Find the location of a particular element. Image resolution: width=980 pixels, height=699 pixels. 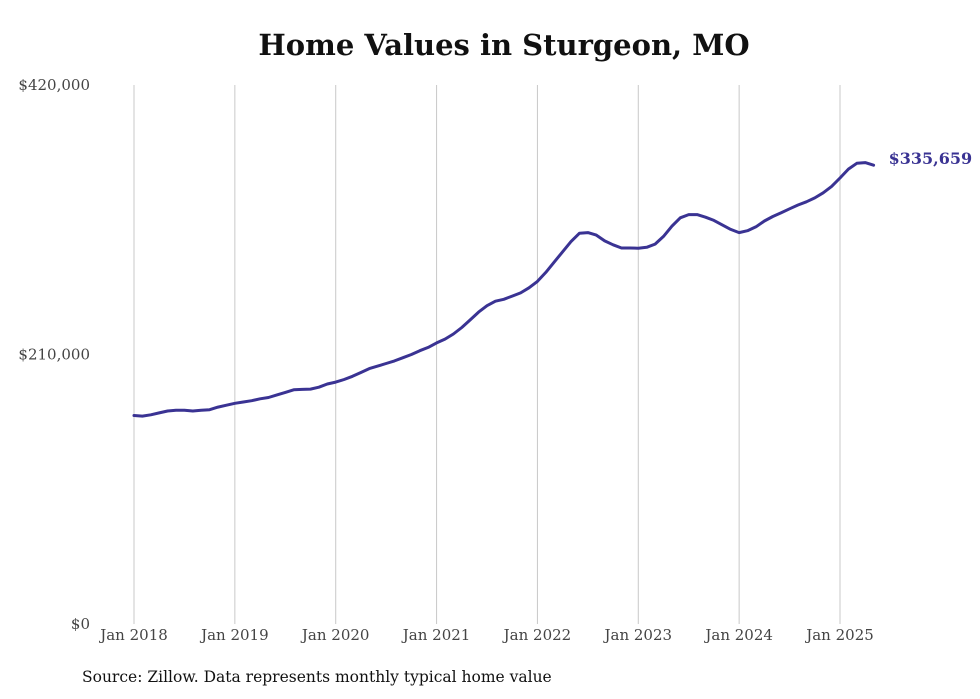

end-value-label: $335,659 is located at coordinates (931, 158).